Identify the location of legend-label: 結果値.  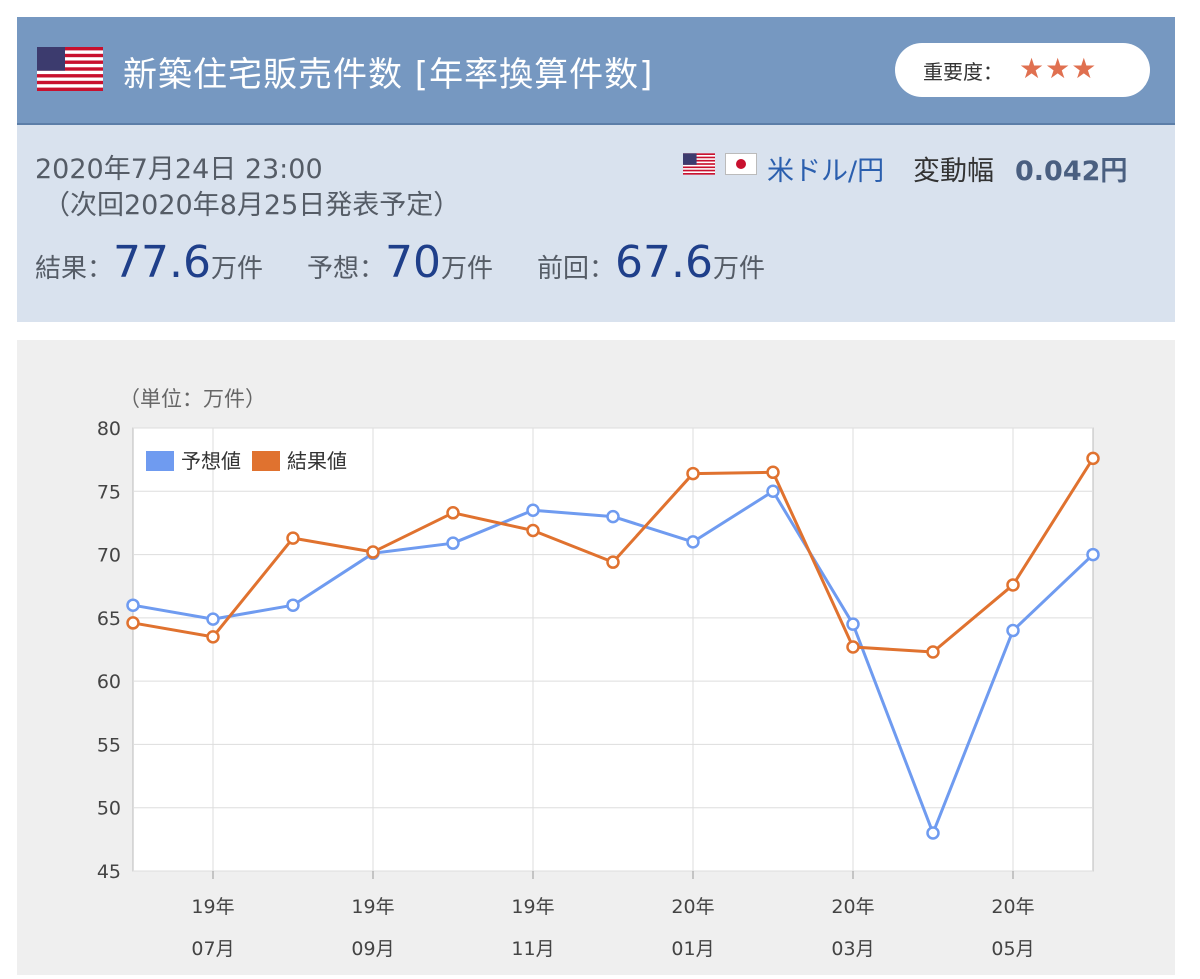
(317, 461).